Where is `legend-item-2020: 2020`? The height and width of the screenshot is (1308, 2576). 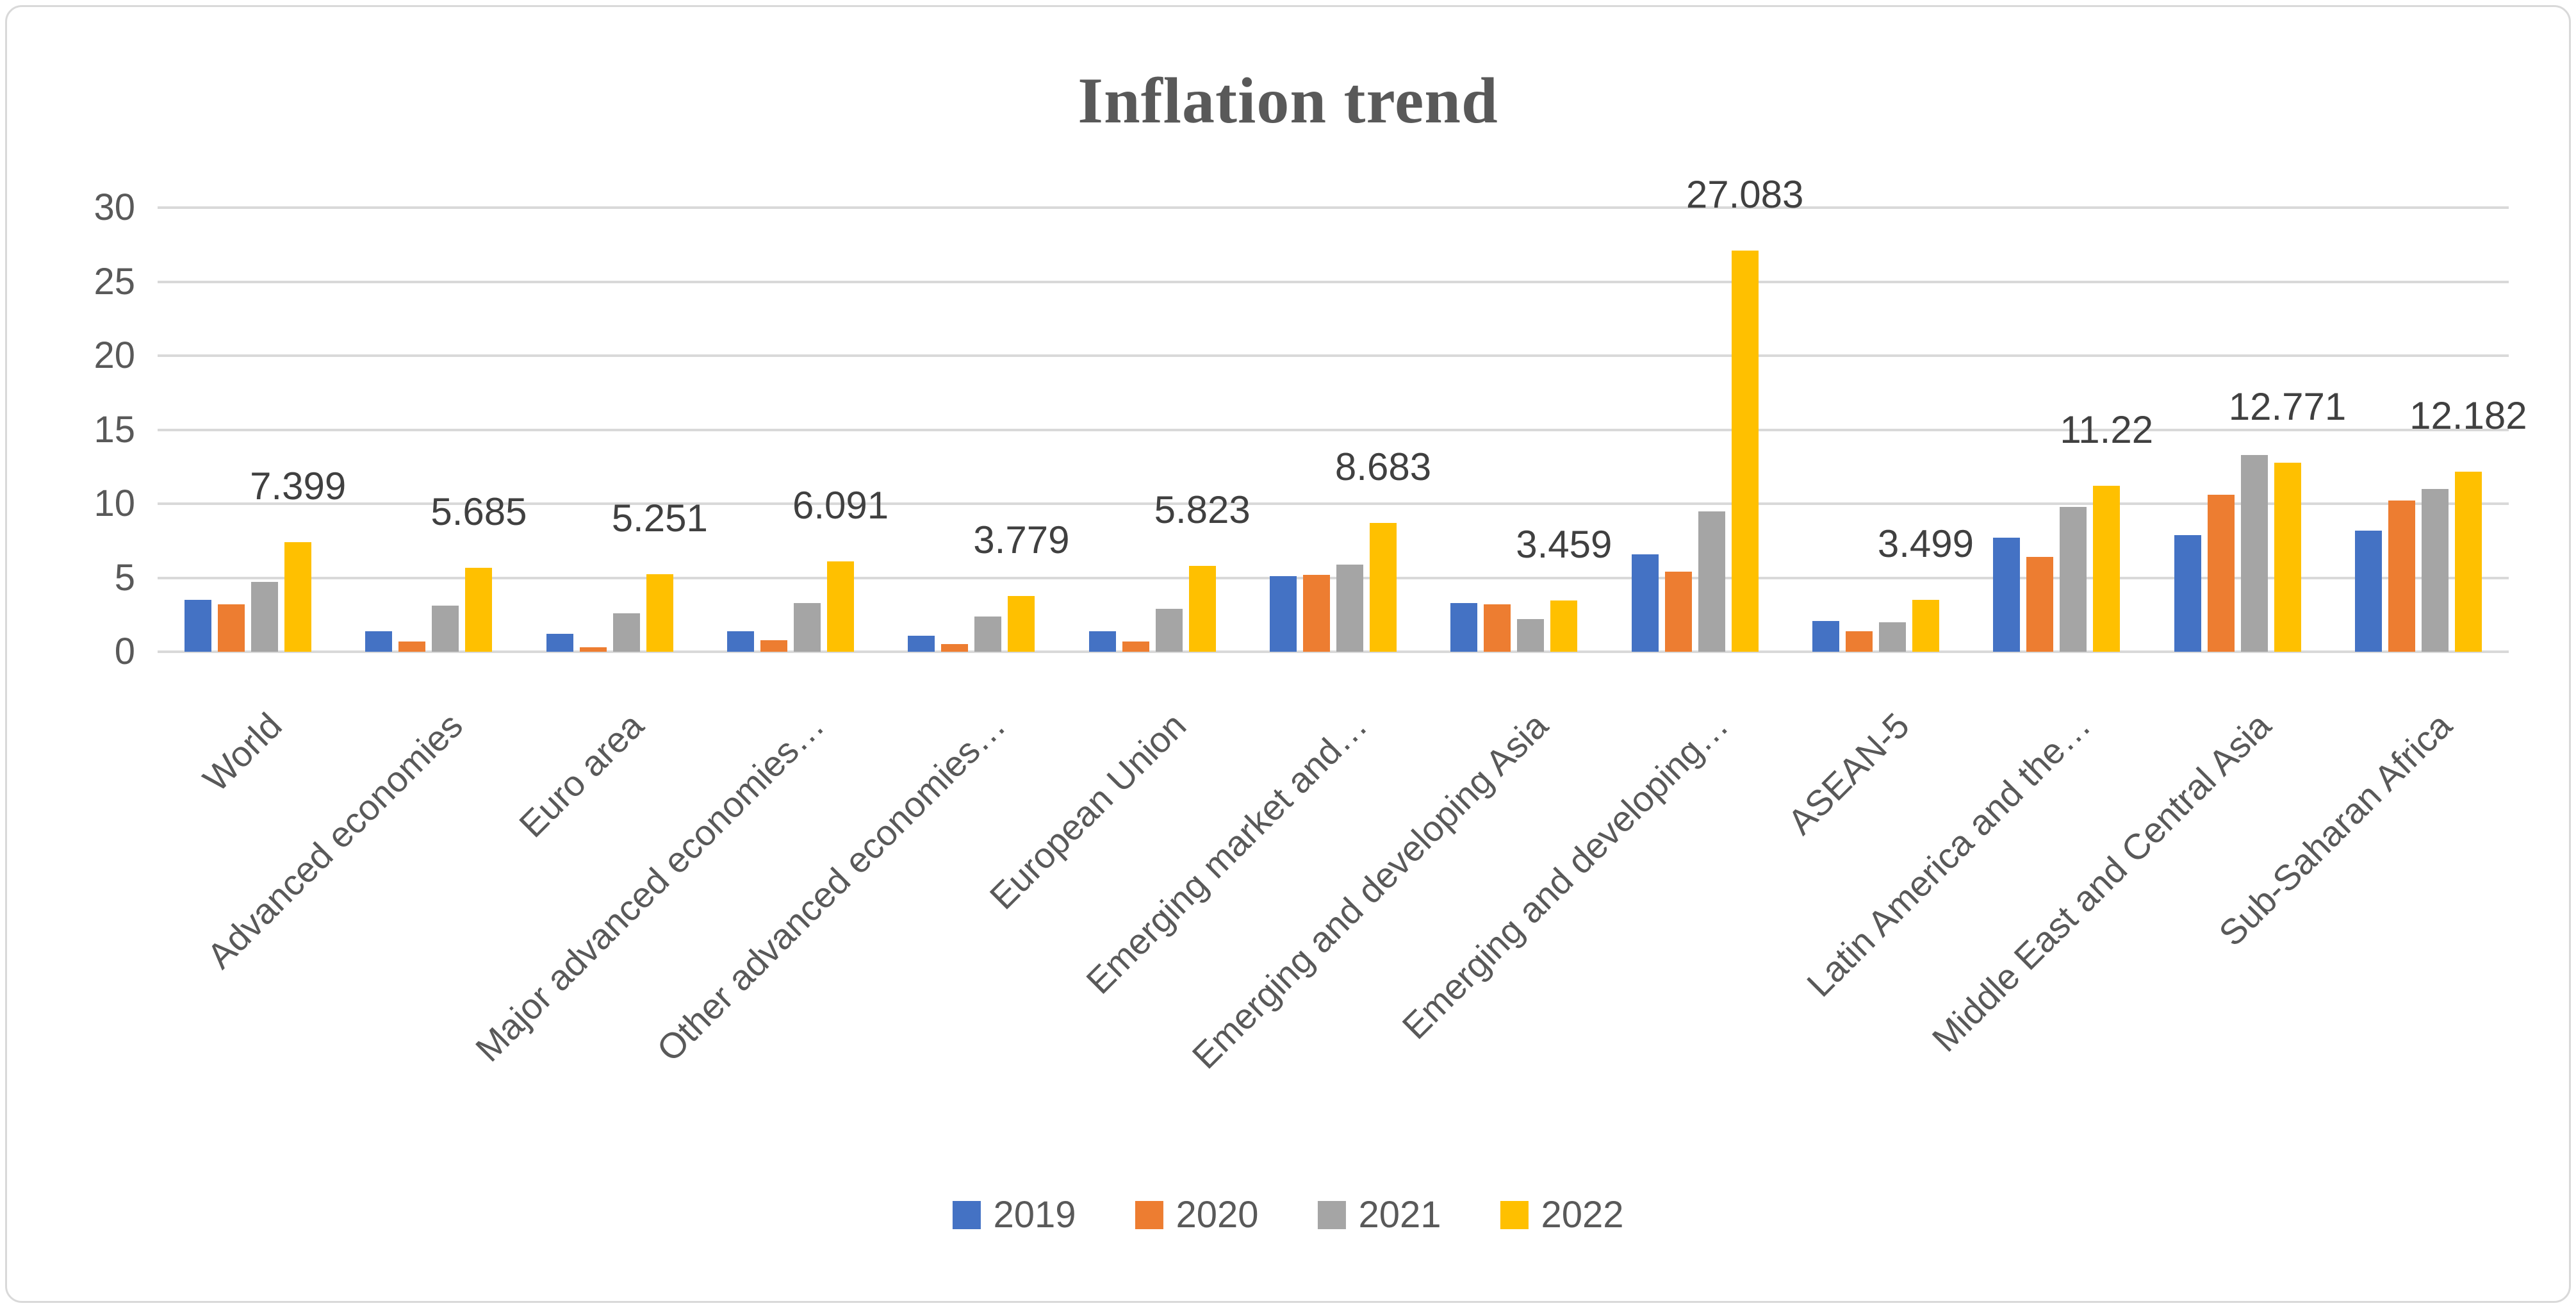
legend-item-2020: 2020 is located at coordinates (1197, 1215).